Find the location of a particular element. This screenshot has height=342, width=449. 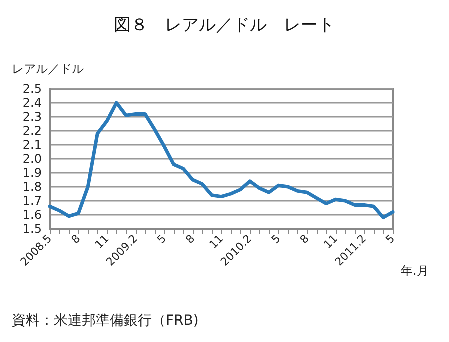

y-axis-title: レアル／ドル is located at coordinates (48, 69).